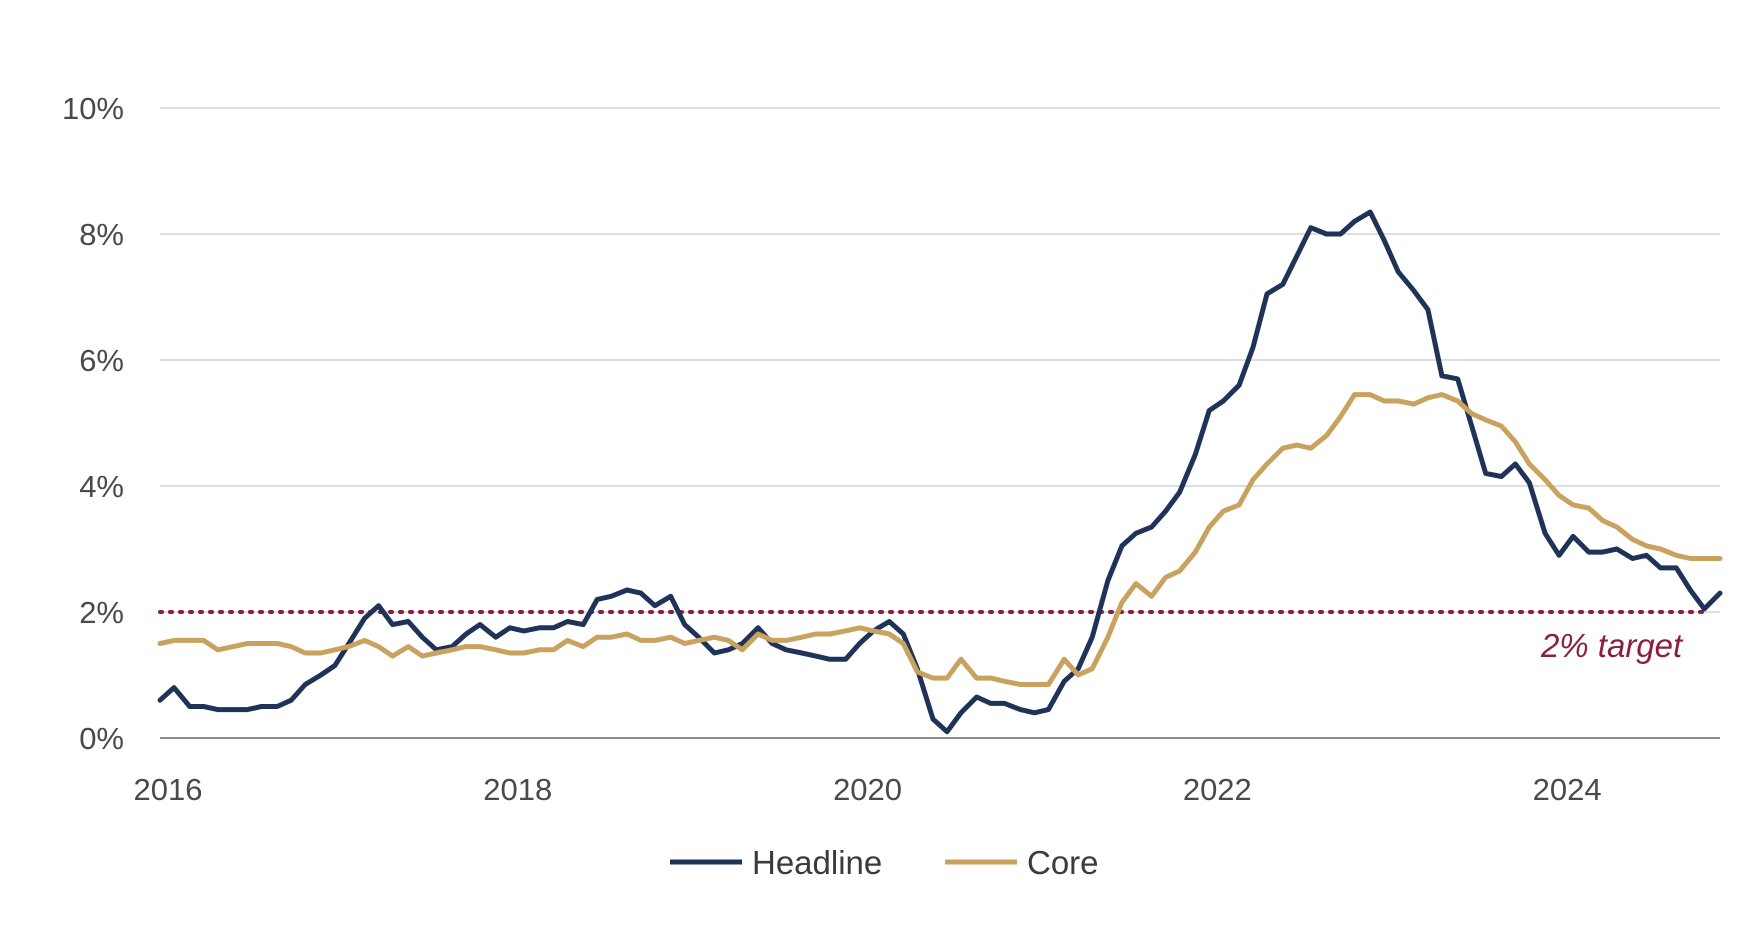 The image size is (1751, 949). Describe the element at coordinates (817, 862) in the screenshot. I see `legend-label-headline: Headline` at that location.